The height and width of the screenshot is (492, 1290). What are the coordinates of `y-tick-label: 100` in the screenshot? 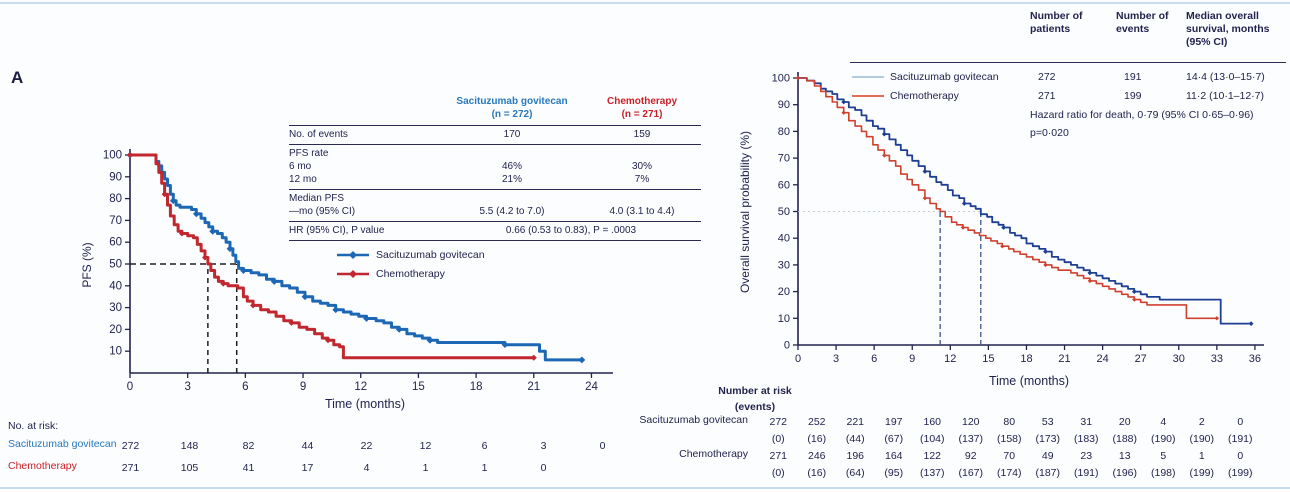 It's located at (112, 156).